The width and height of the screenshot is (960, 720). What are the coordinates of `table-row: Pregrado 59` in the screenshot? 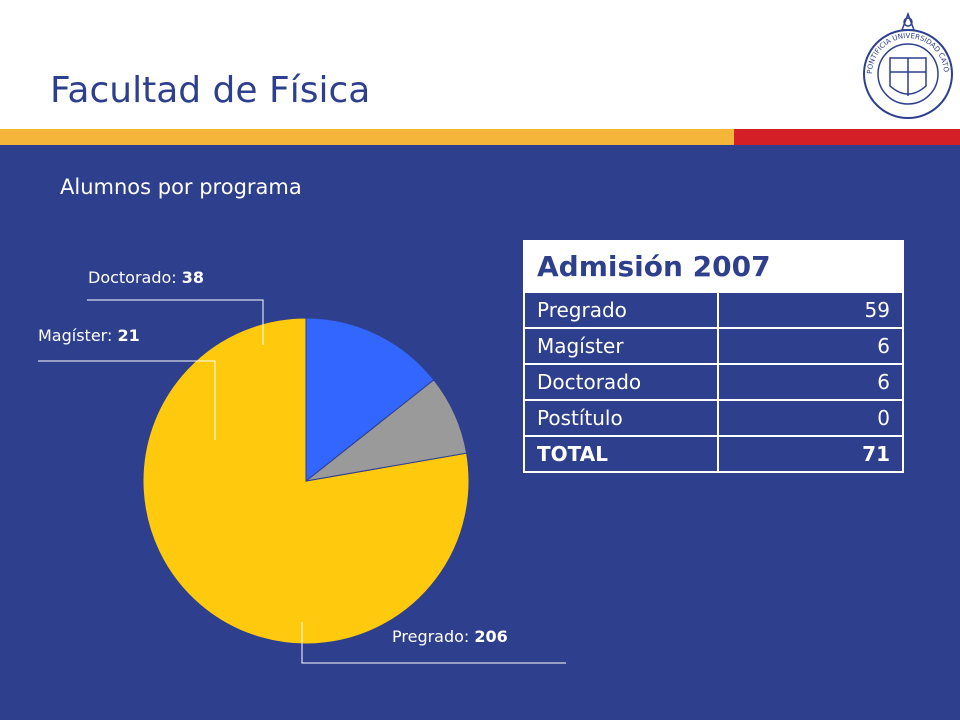 It's located at (713, 310).